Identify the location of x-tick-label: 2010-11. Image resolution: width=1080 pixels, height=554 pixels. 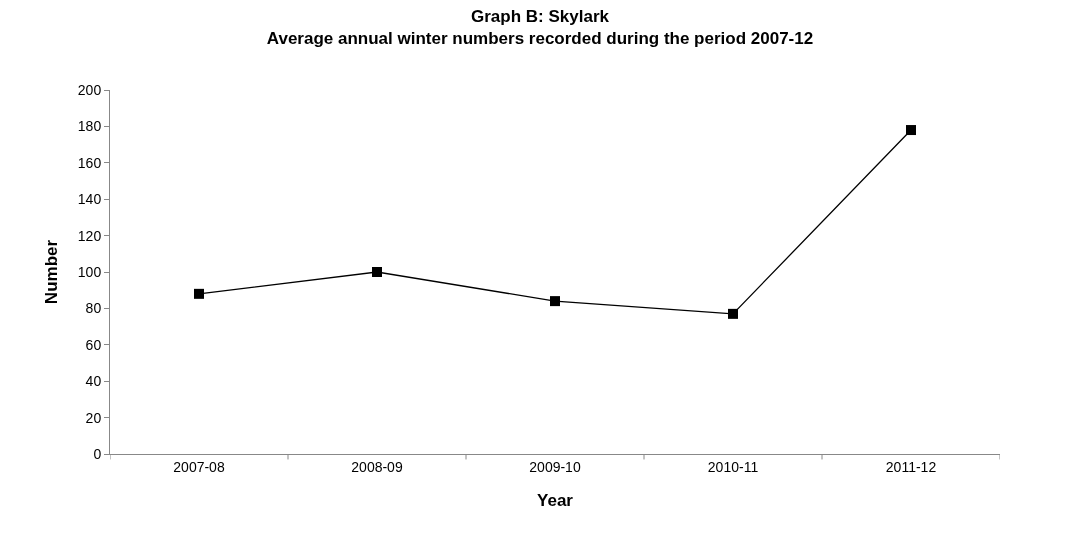
(733, 466).